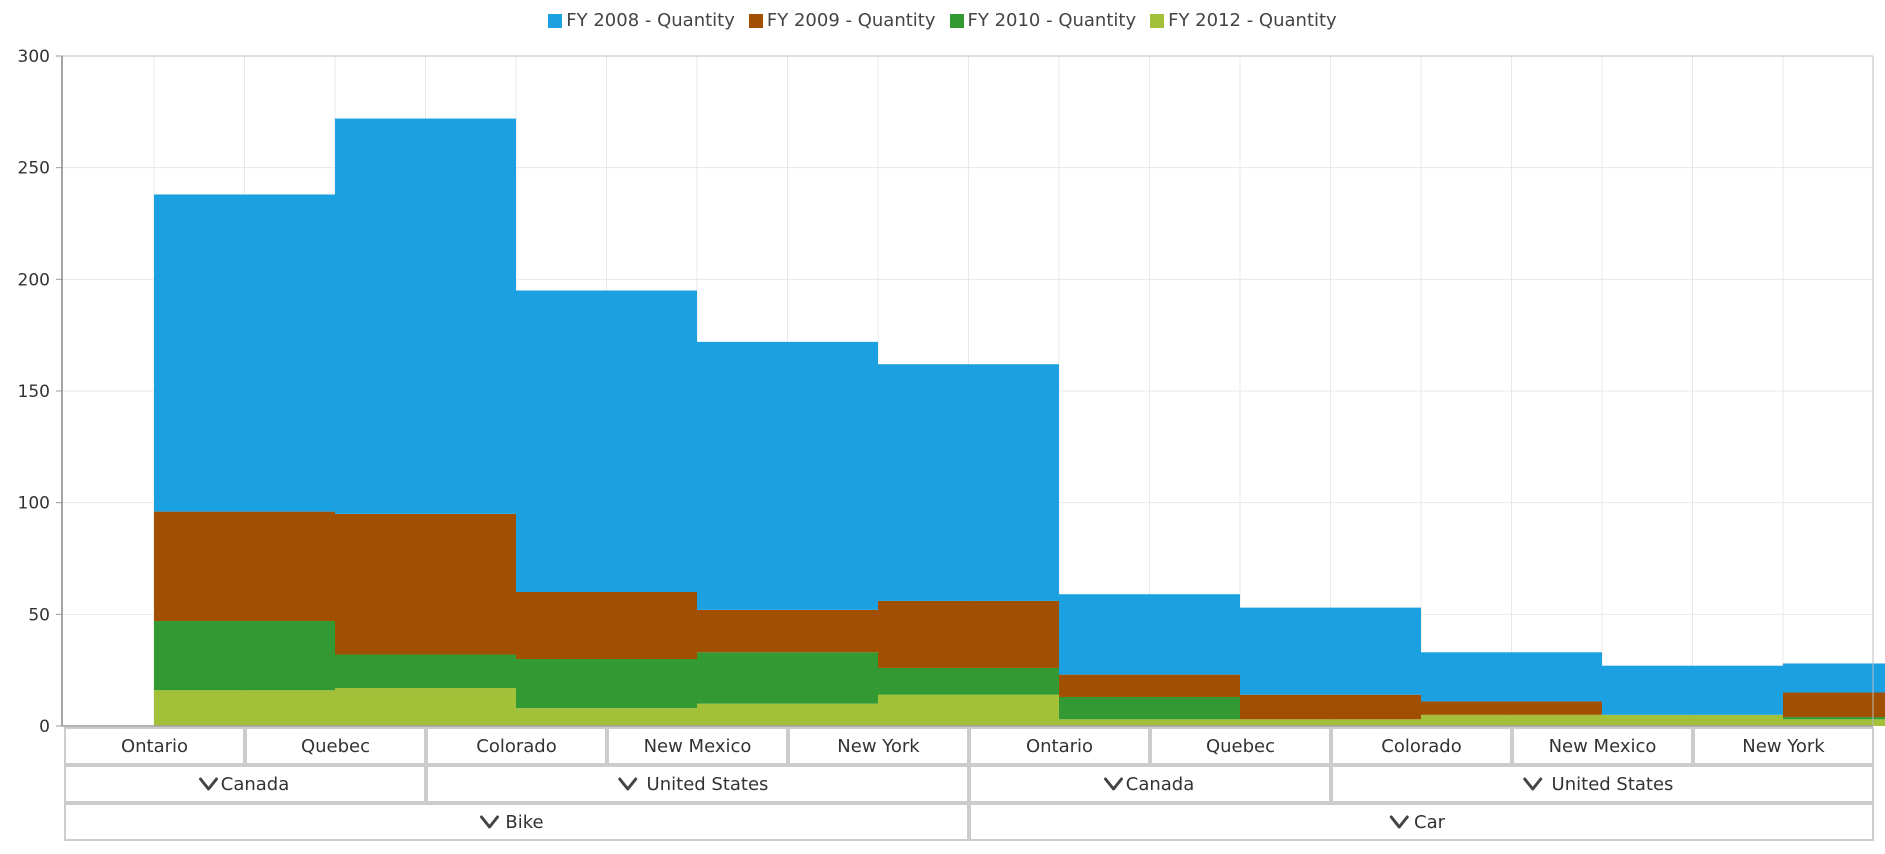  Describe the element at coordinates (44, 727) in the screenshot. I see `y-tick-label: 0` at that location.